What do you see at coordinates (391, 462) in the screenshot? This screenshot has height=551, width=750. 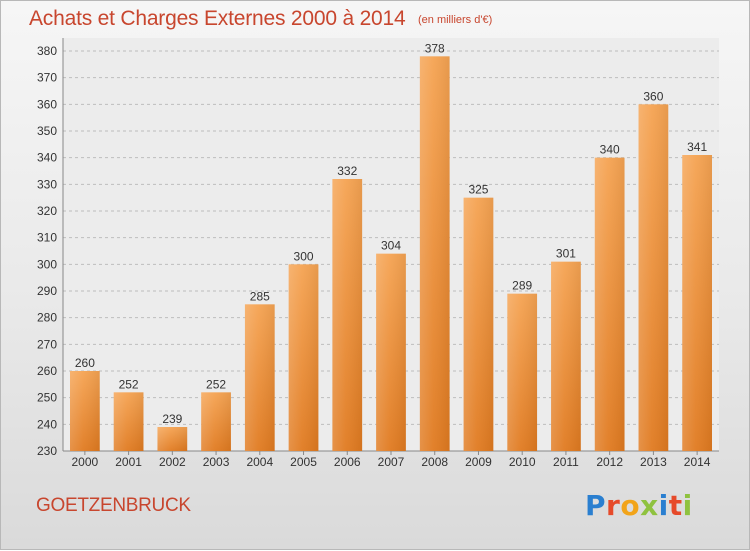 I see `x-tick-label: 2007` at bounding box center [391, 462].